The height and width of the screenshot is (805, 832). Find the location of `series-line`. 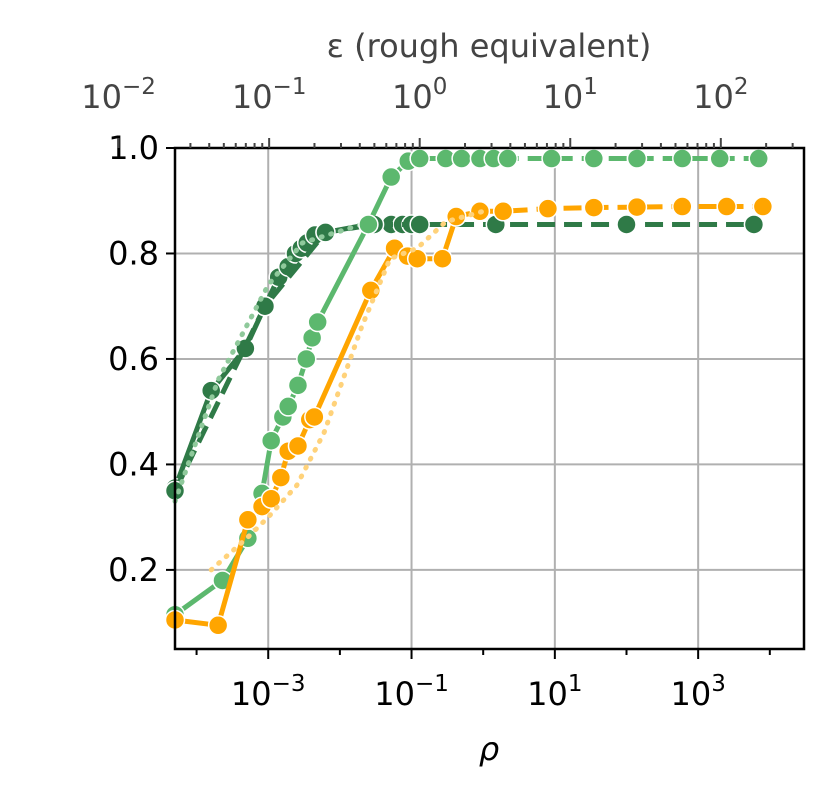

series-line is located at coordinates (268, 363).